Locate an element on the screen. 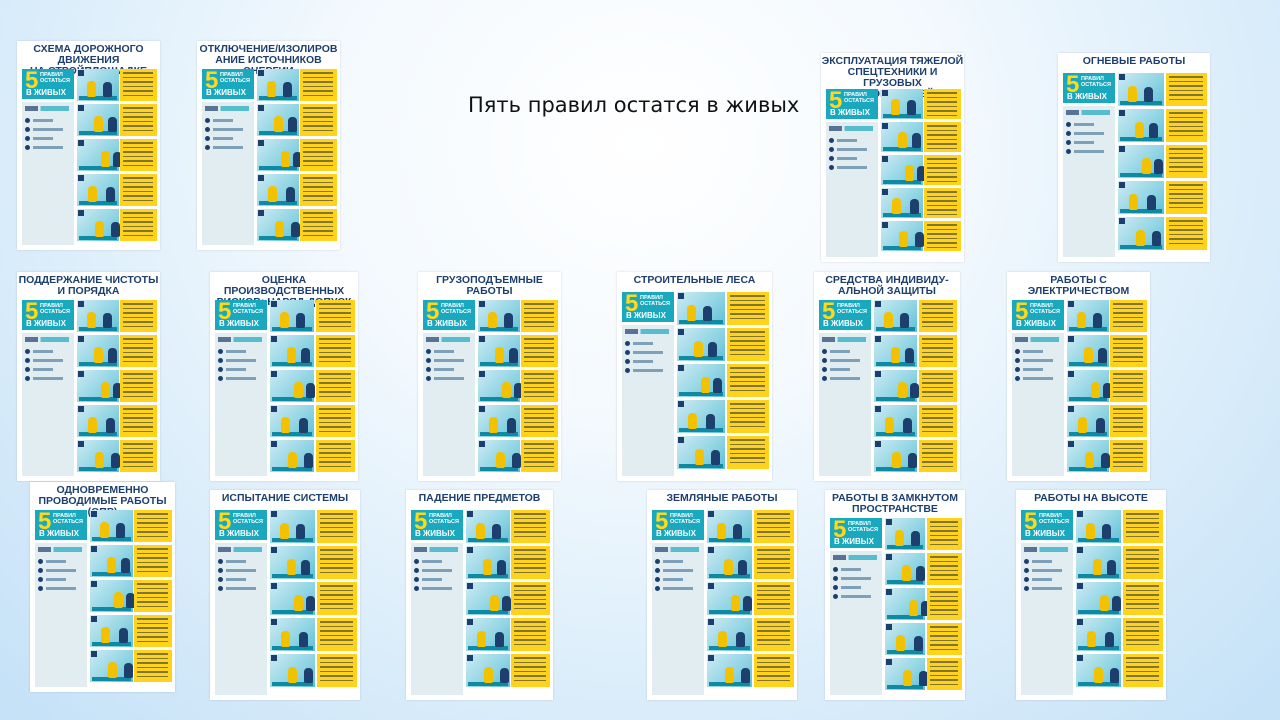 The image size is (1280, 720). poster-title: ОГНЕВЫЕ РАБОТЫ is located at coordinates (1134, 61).